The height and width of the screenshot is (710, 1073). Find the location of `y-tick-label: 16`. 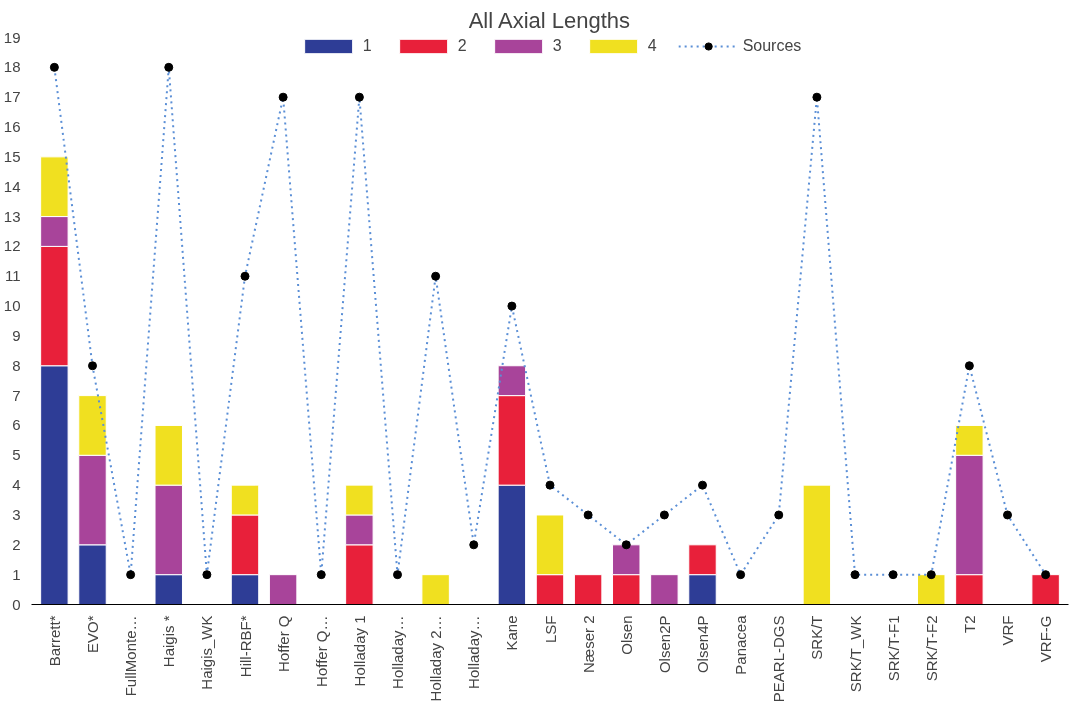

y-tick-label: 16 is located at coordinates (12, 127).